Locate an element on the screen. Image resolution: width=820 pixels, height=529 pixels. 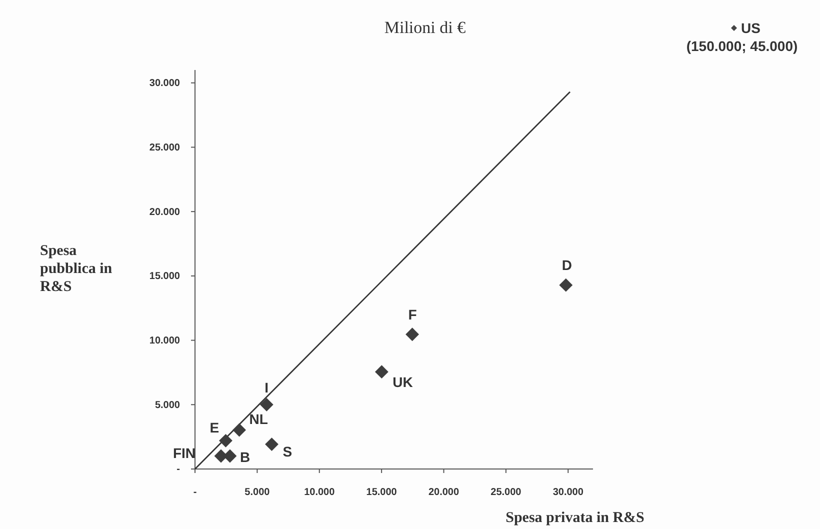
y-tick-label: 15.000 is located at coordinates (164, 276).